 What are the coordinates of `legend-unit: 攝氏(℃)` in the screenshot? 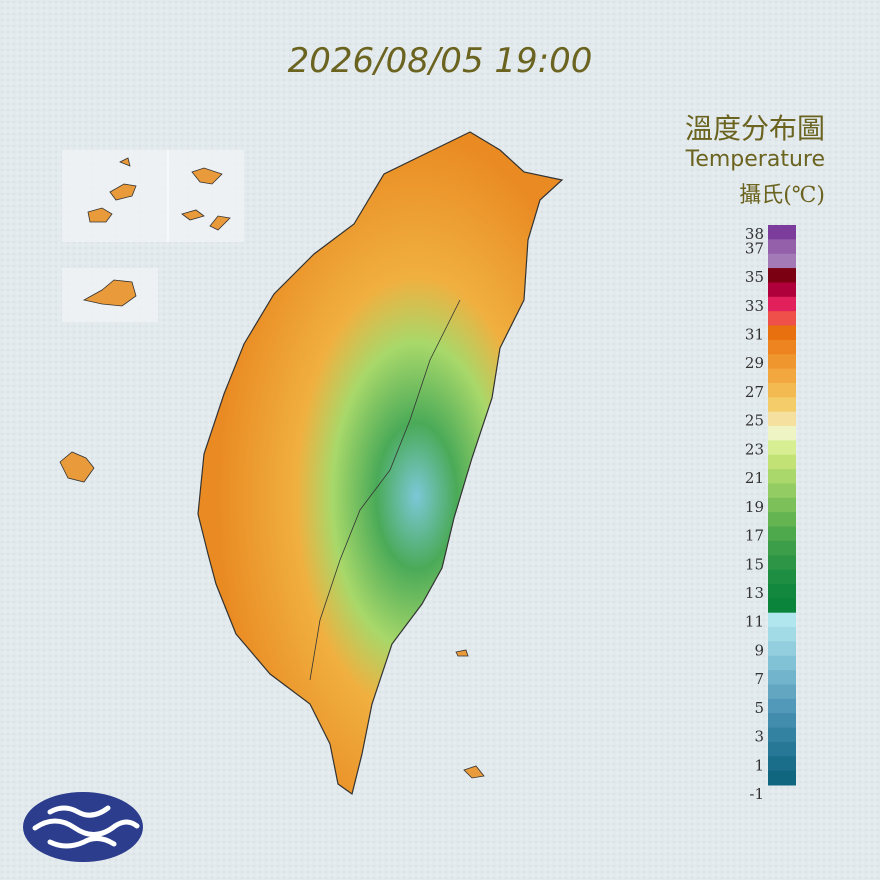 It's located at (782, 195).